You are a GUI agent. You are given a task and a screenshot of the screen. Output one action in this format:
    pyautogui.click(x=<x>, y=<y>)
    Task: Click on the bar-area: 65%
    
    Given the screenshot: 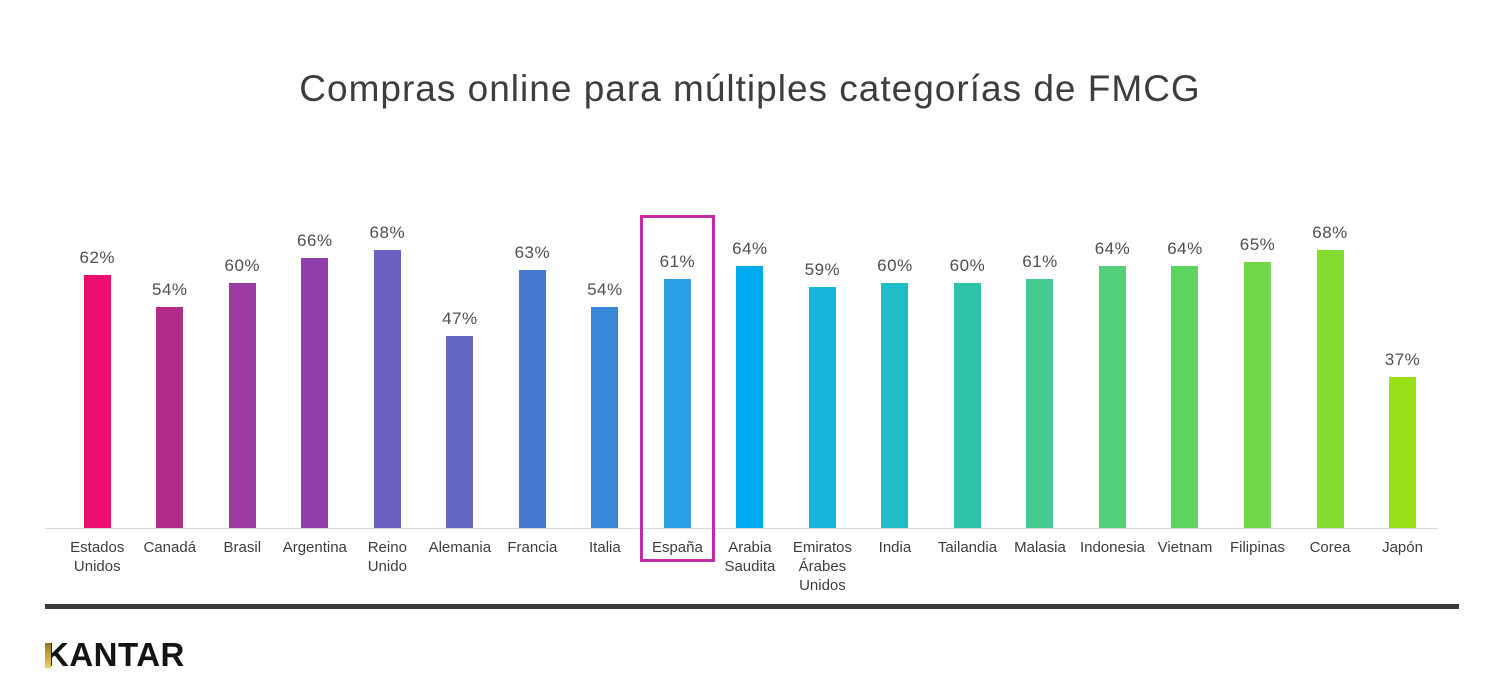 What is the action you would take?
    pyautogui.click(x=1257, y=381)
    